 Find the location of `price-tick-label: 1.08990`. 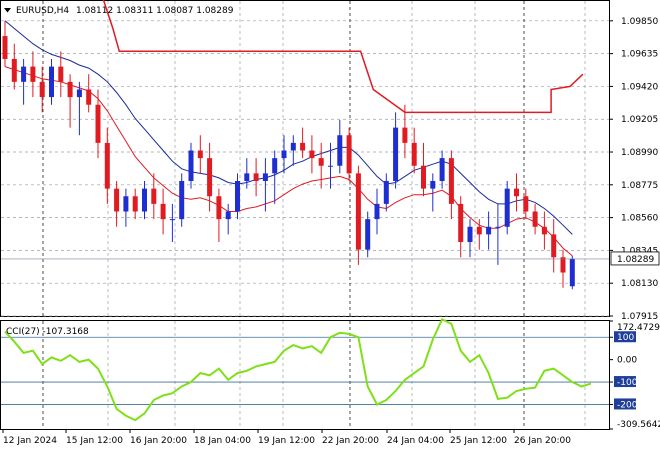

price-tick-label: 1.08990 is located at coordinates (639, 153).